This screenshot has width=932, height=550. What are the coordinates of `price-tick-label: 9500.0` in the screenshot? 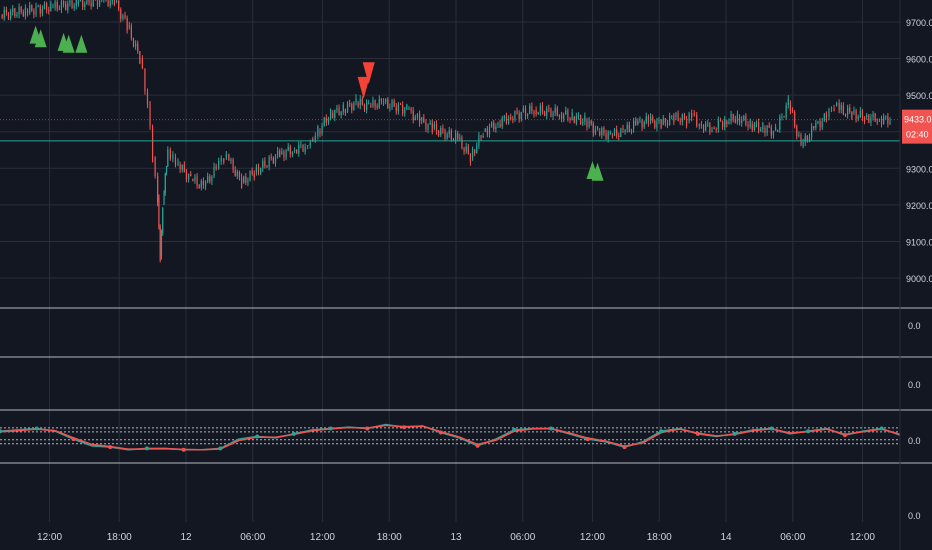 It's located at (919, 96).